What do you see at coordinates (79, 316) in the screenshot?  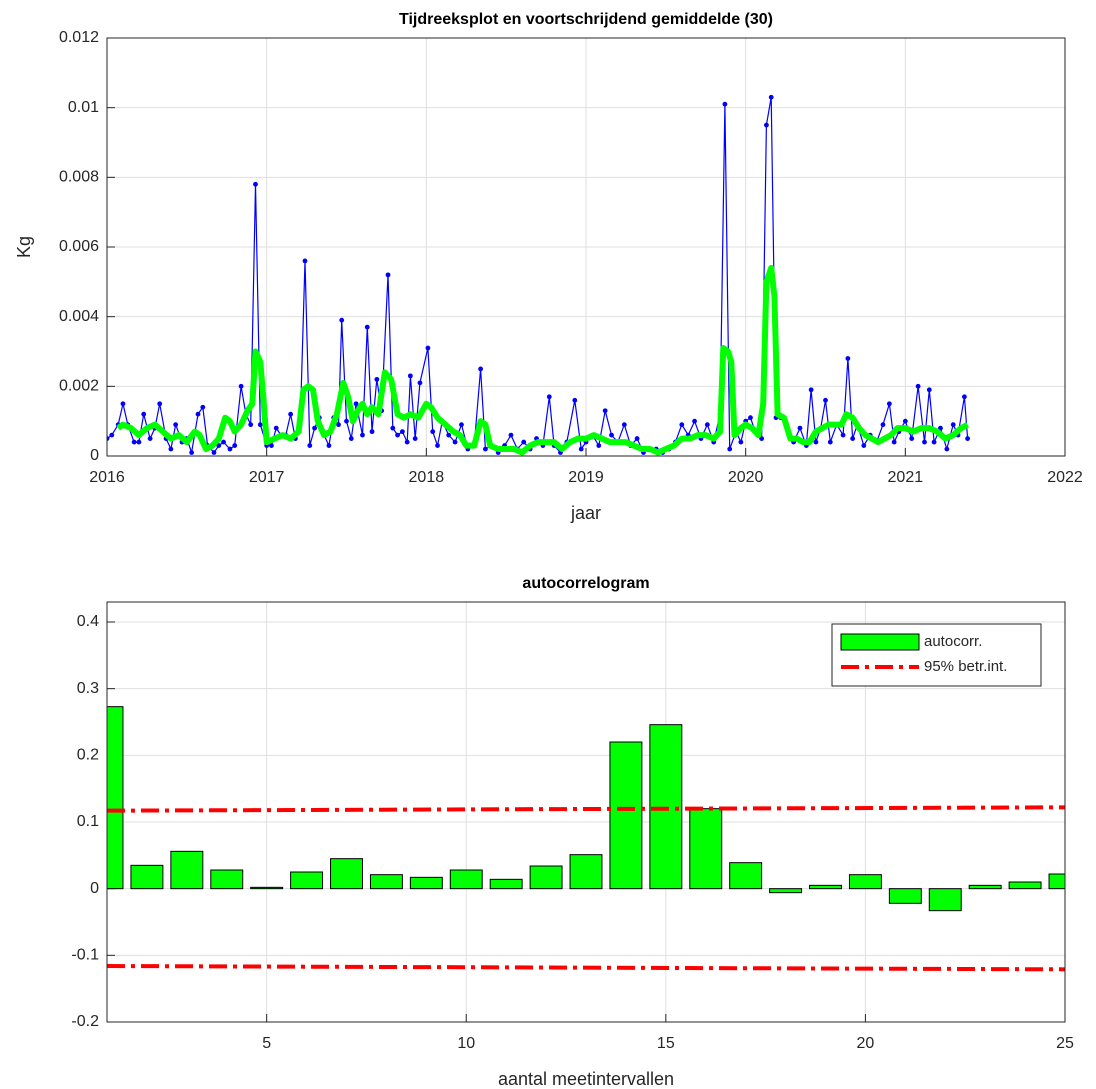 I see `y-tick-label: 0.004` at bounding box center [79, 316].